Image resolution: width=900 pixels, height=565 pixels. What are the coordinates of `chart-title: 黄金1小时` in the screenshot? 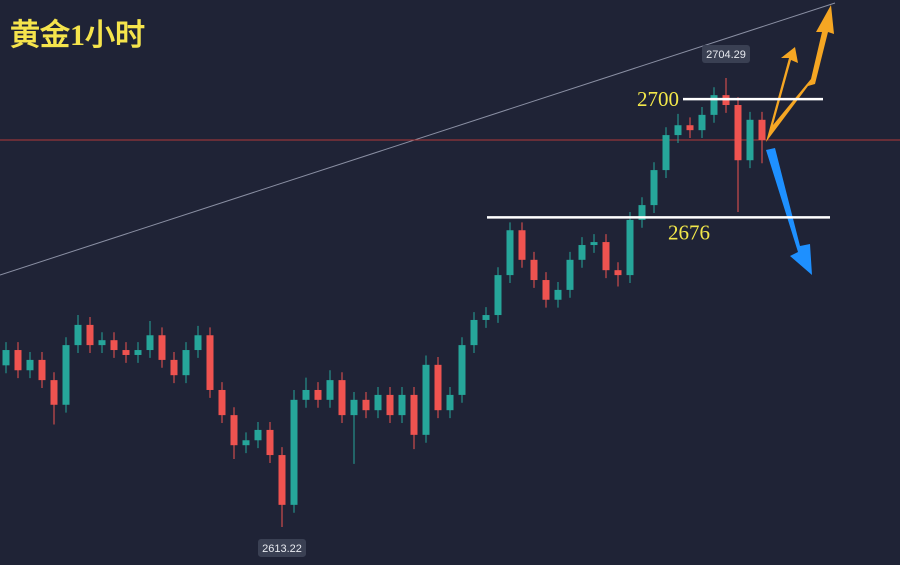 It's located at (77, 35).